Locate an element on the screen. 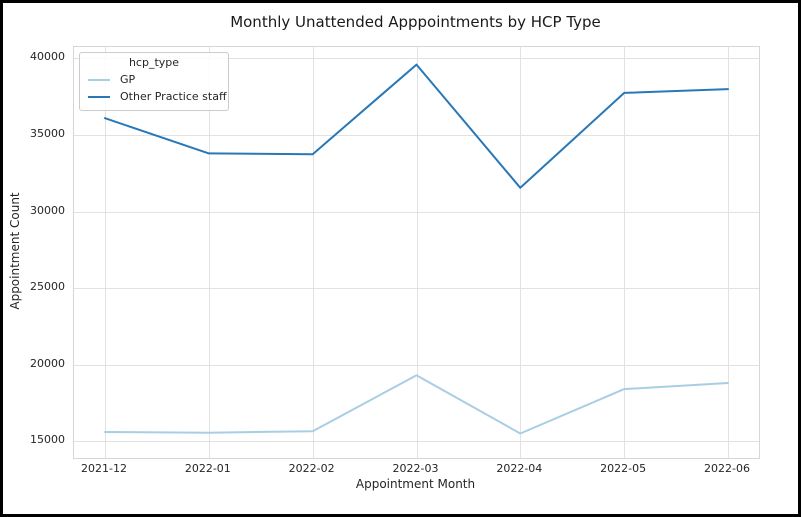  legend-title: hcp_type is located at coordinates (154, 62).